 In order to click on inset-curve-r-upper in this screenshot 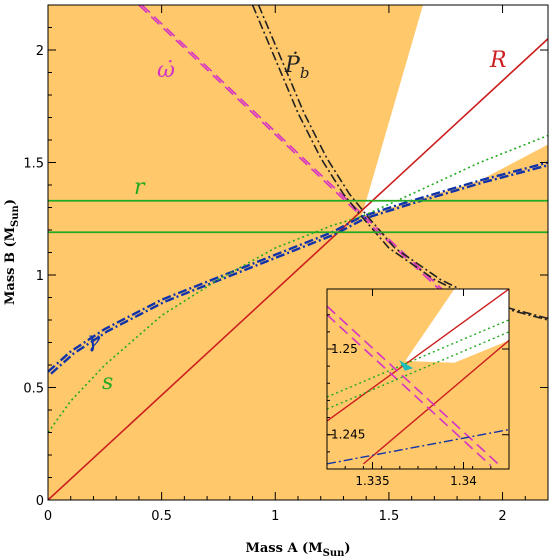, I will do `click(418, 355)`.